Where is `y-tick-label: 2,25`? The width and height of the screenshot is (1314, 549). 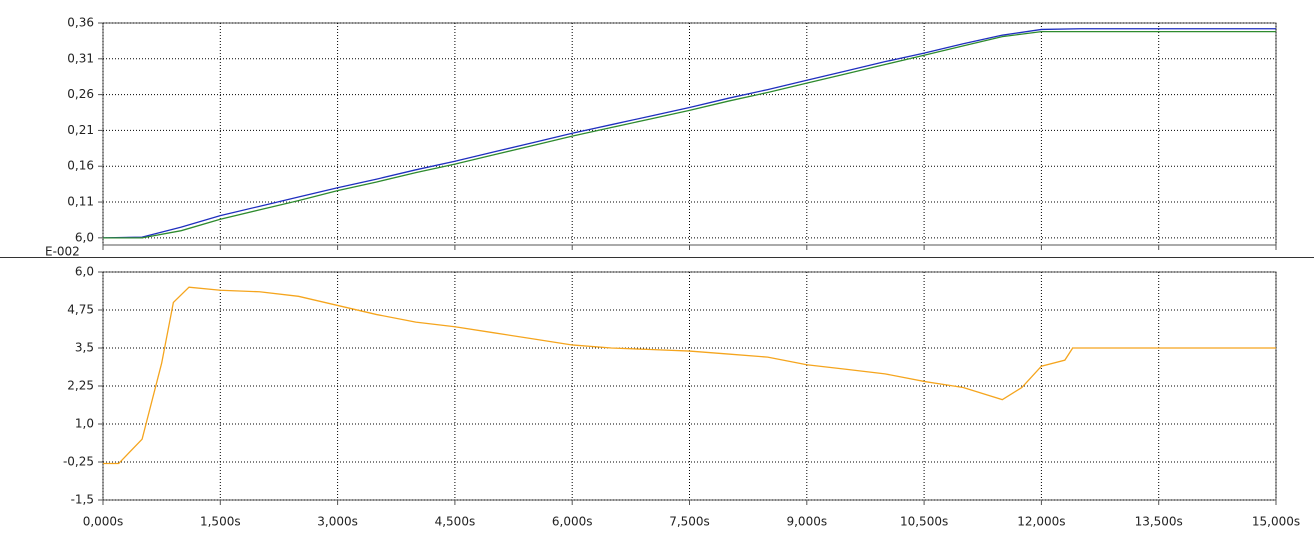 y-tick-label: 2,25 is located at coordinates (80, 386).